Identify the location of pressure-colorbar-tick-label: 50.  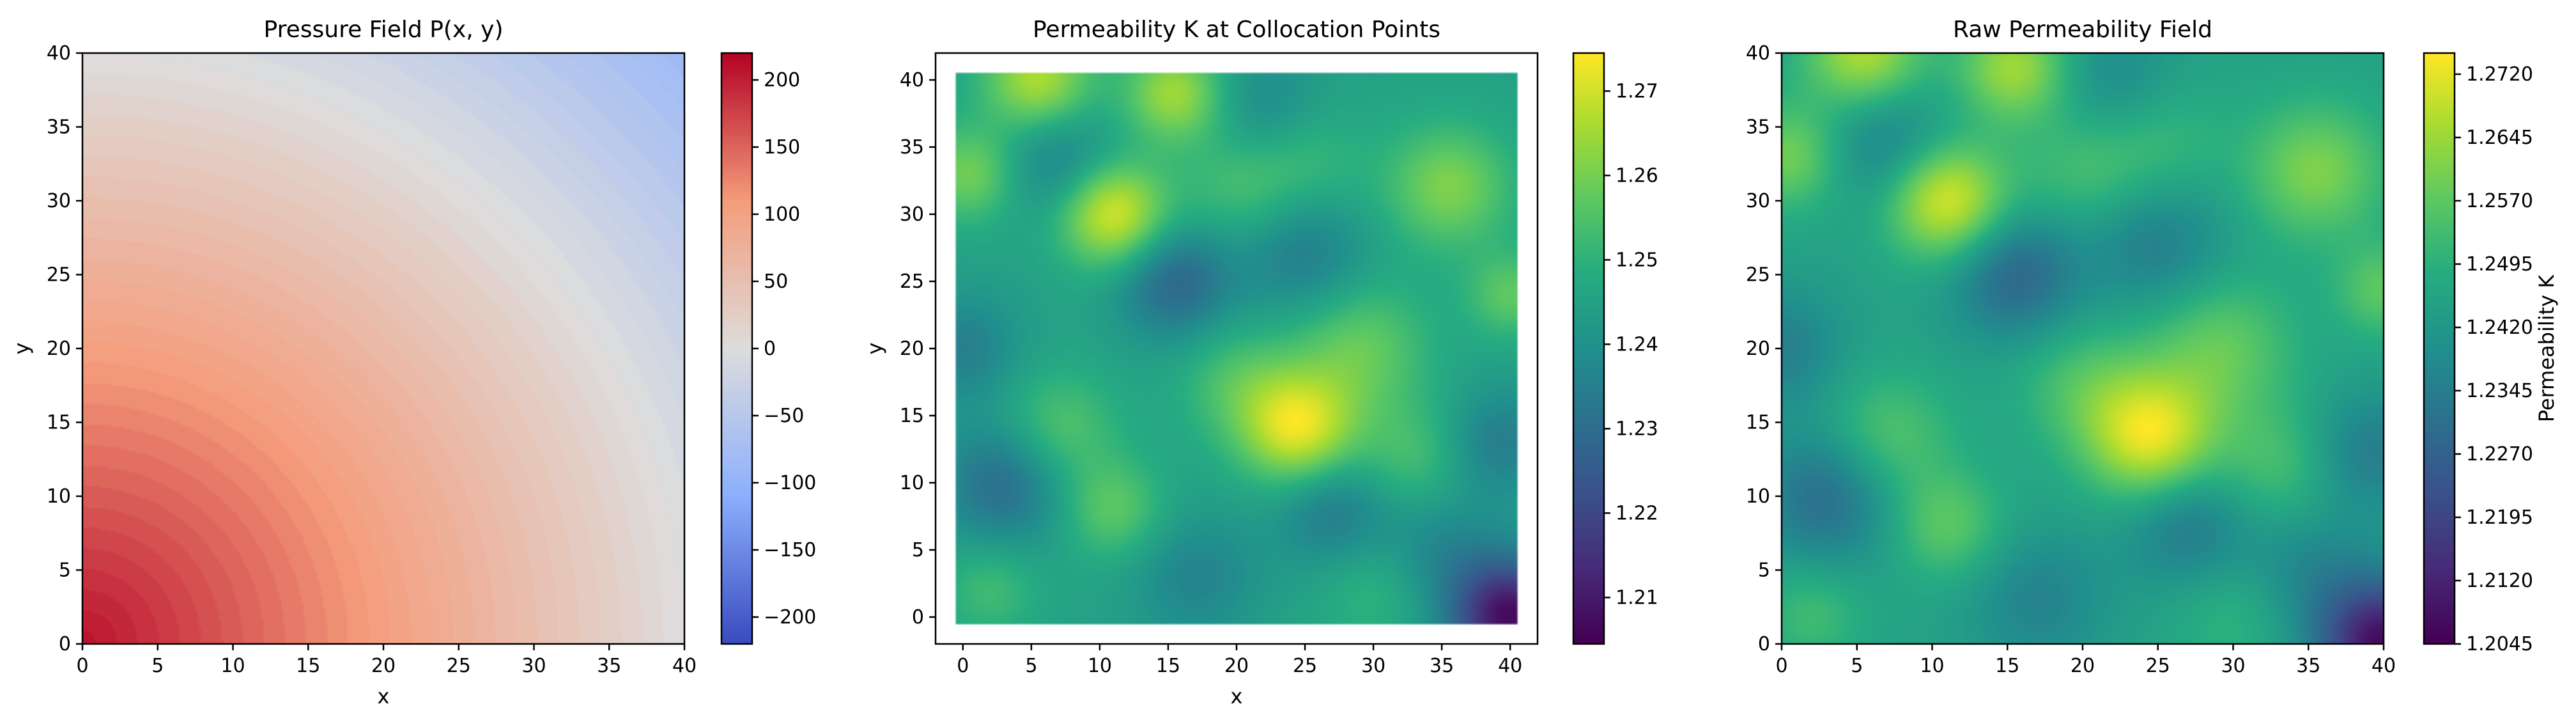
(776, 281).